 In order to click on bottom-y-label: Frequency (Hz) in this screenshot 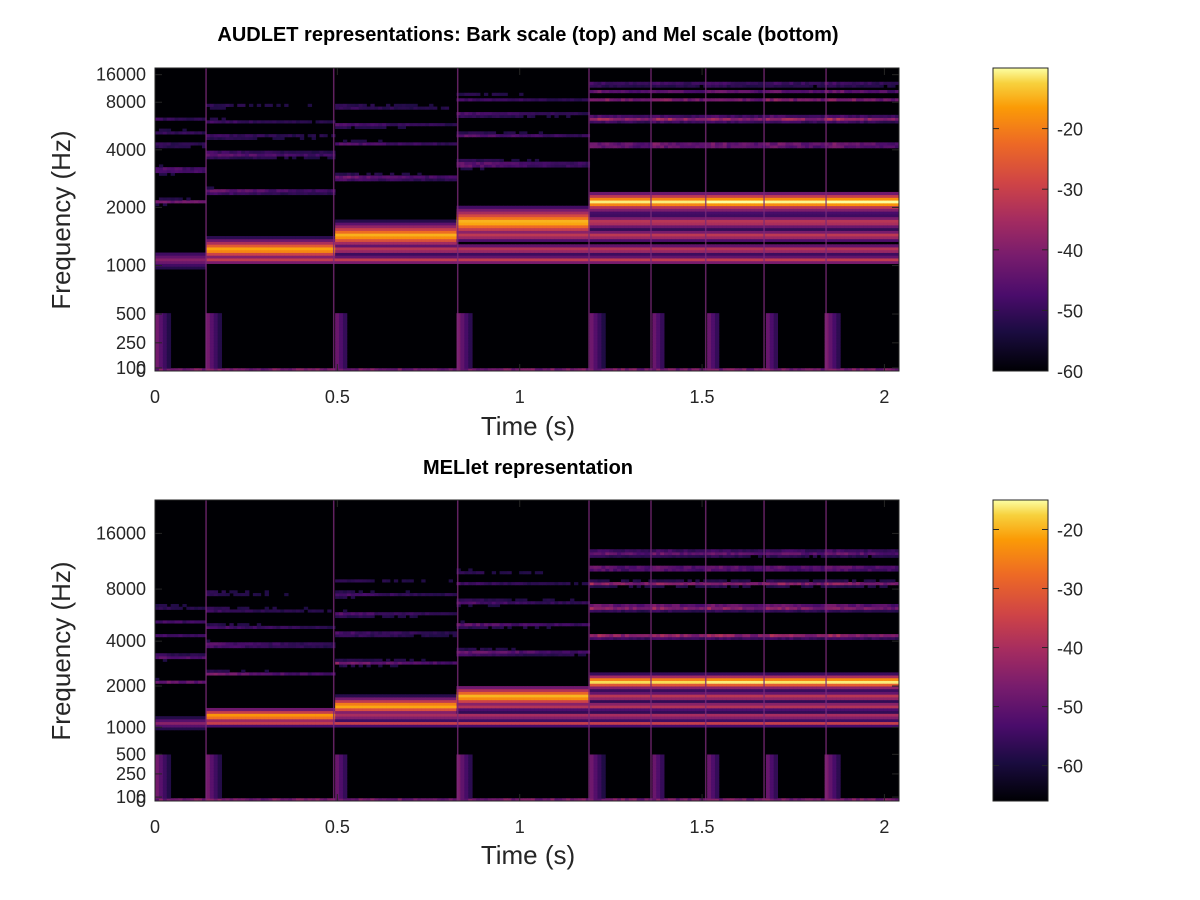, I will do `click(61, 650)`.